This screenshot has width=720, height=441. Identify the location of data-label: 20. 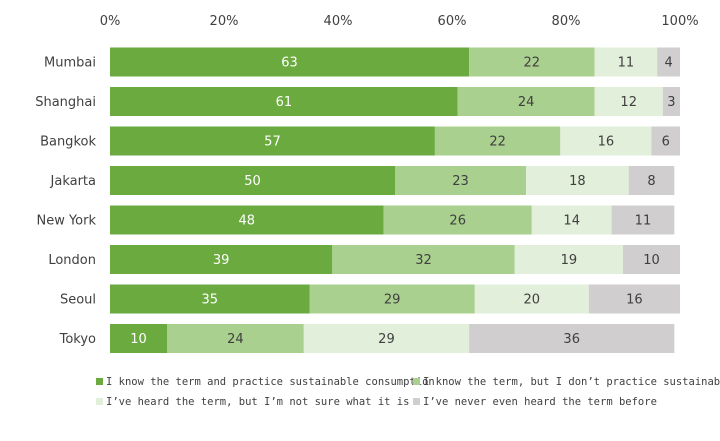
(532, 300).